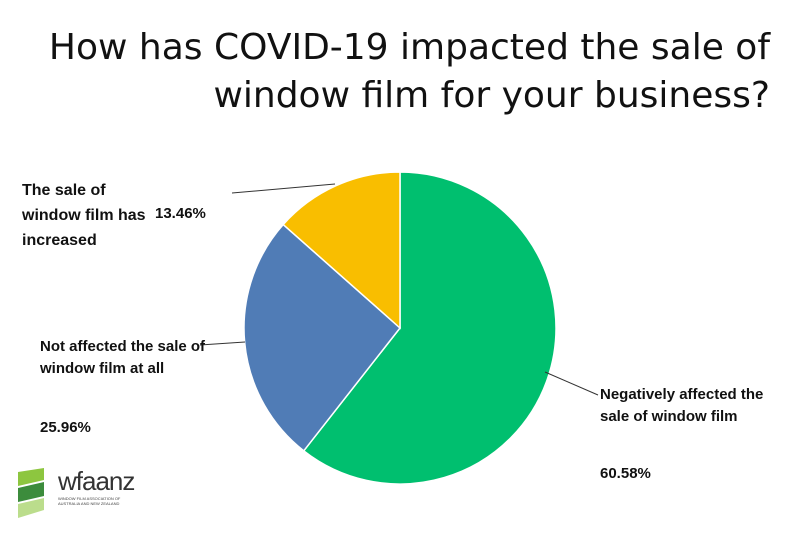 The image size is (800, 533). What do you see at coordinates (341, 250) in the screenshot?
I see `pie-slice-increased` at bounding box center [341, 250].